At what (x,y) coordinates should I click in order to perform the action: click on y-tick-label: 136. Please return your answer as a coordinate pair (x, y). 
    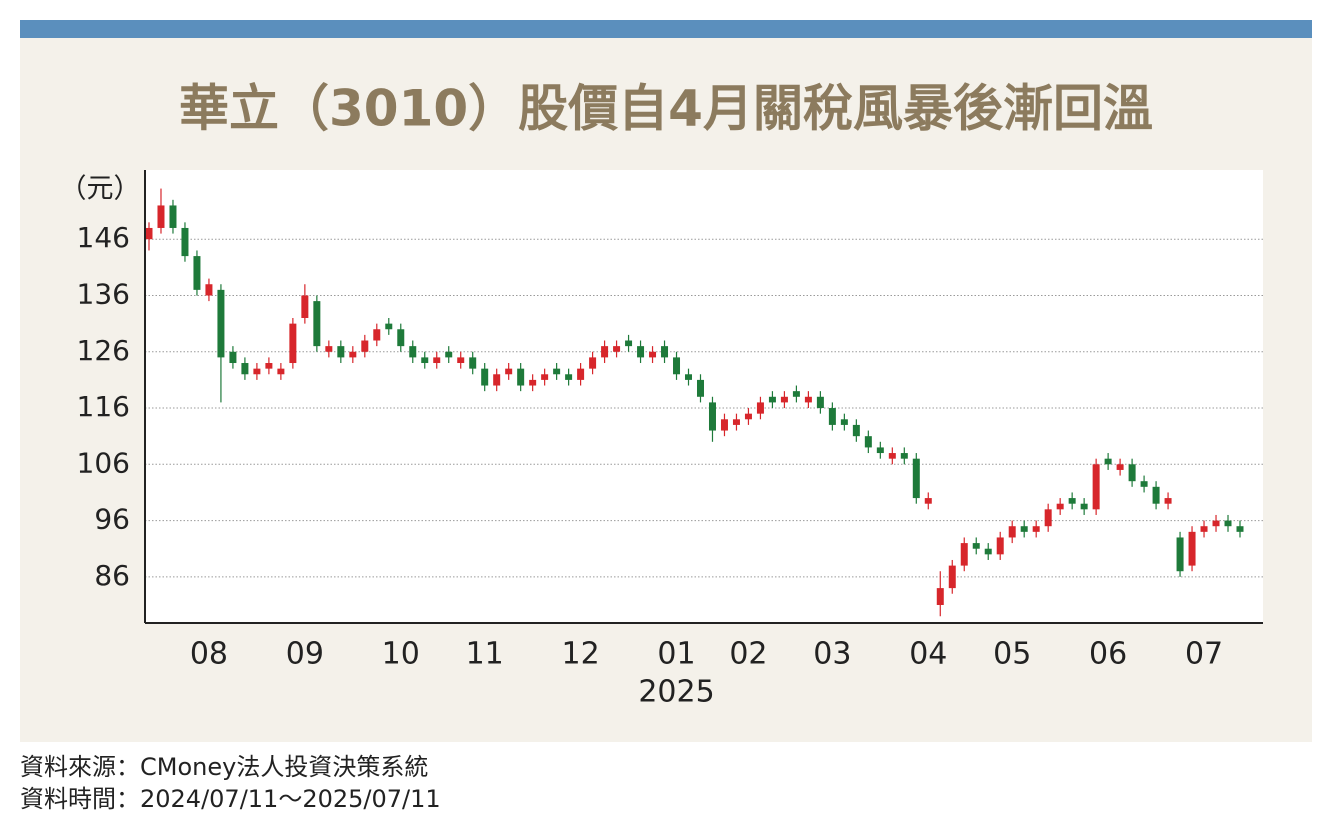
    Looking at the image, I should click on (103, 293).